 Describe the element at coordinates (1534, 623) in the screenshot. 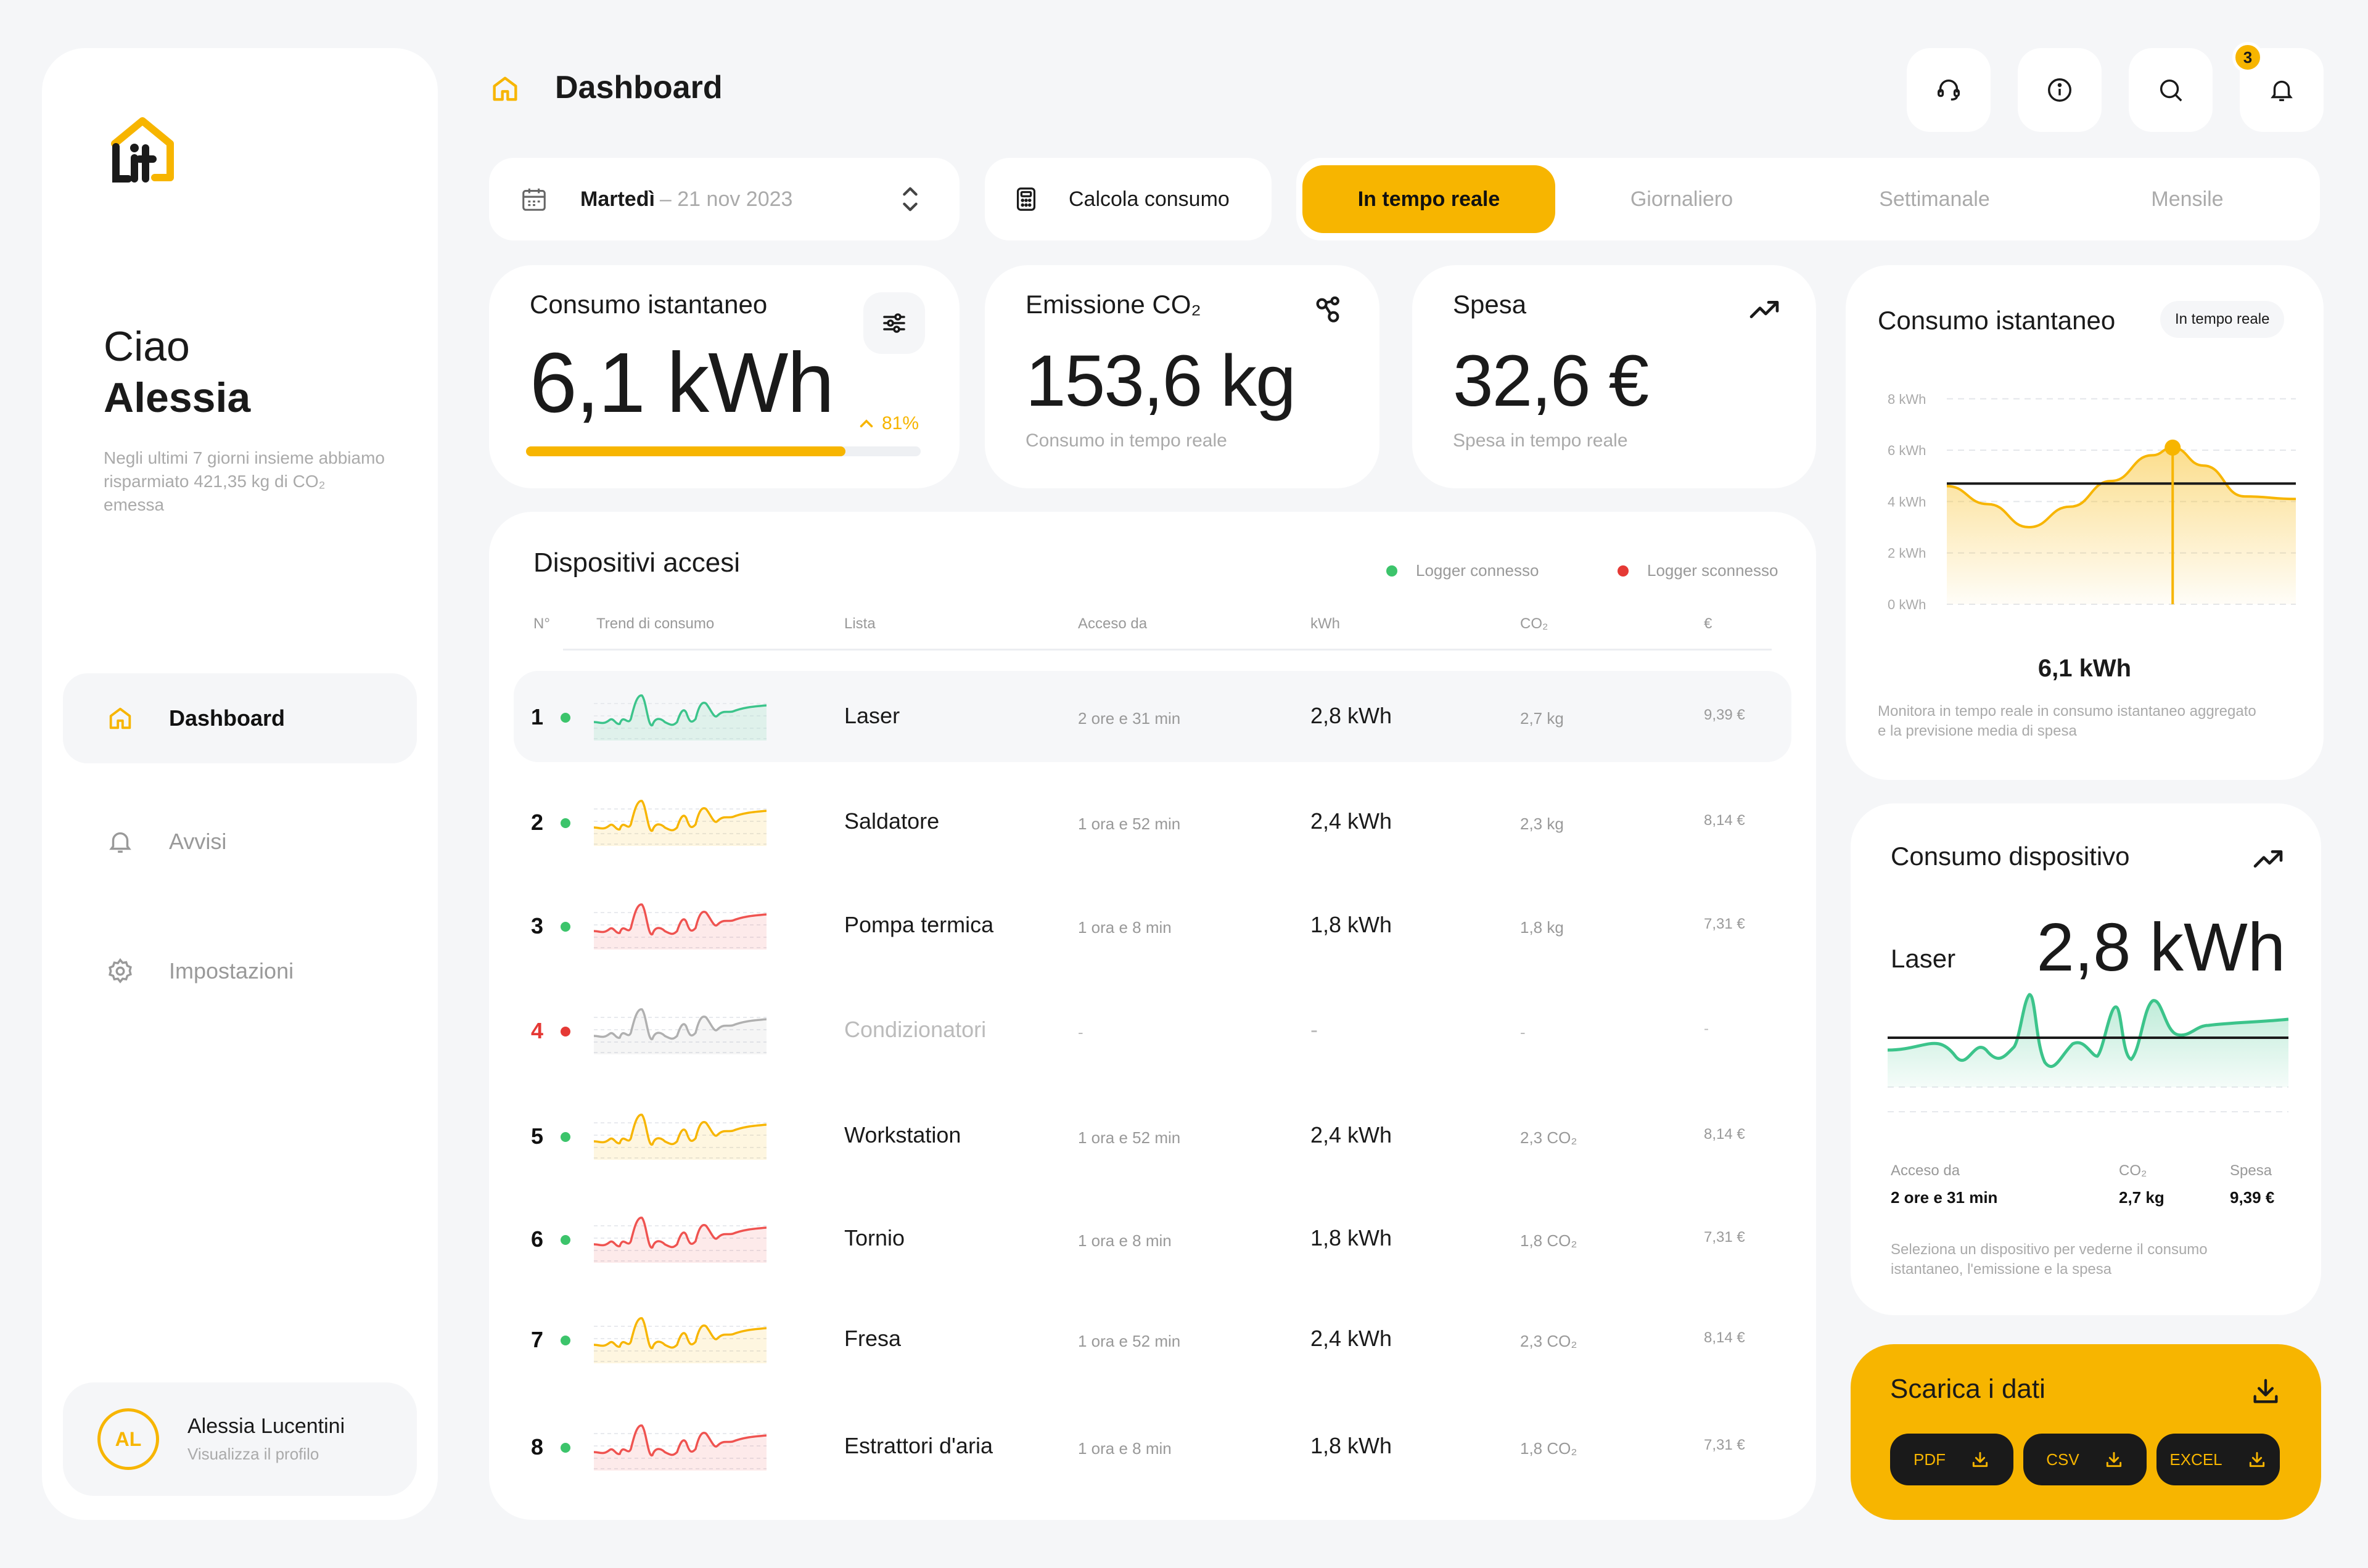

I see `col-co2: CO₂` at that location.